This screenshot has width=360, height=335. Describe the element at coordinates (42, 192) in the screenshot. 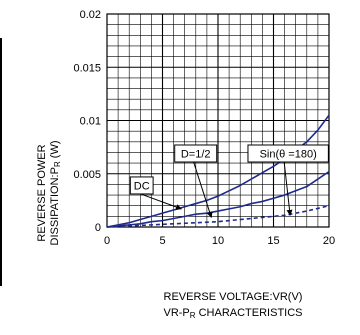

I see `y-axis-label-line-1: REVERSE POWER` at that location.